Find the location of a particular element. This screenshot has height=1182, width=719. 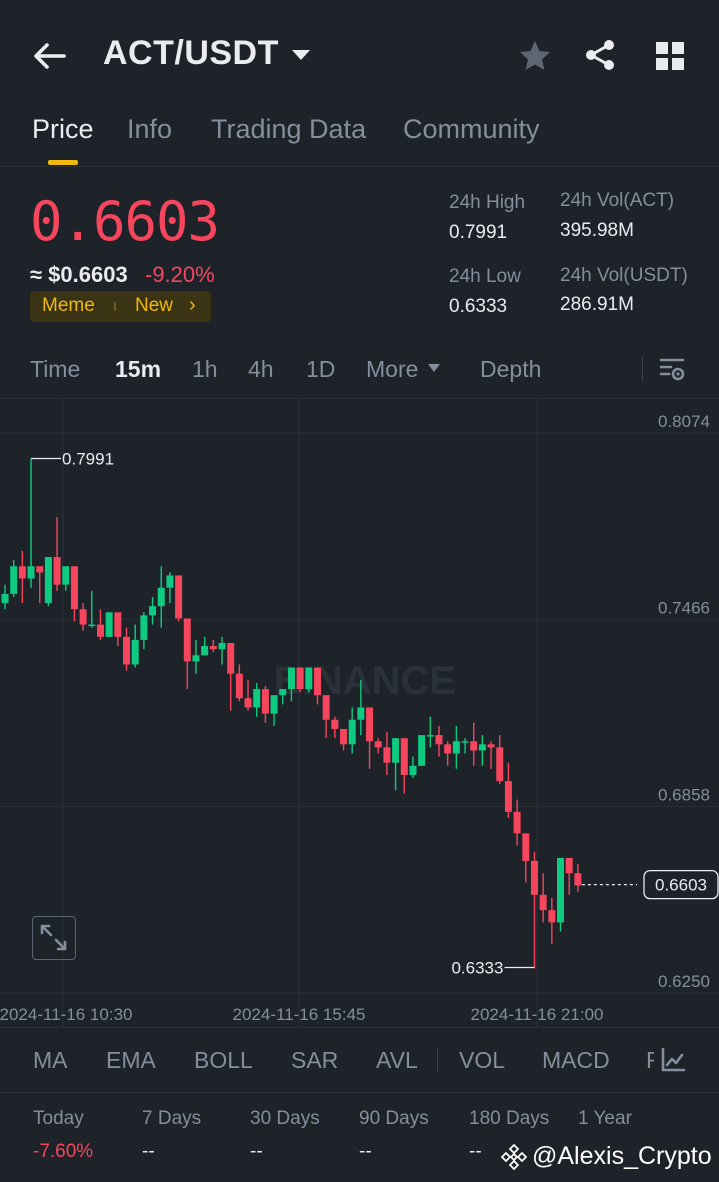

last-price-tag-label: 0.6603 is located at coordinates (681, 885).